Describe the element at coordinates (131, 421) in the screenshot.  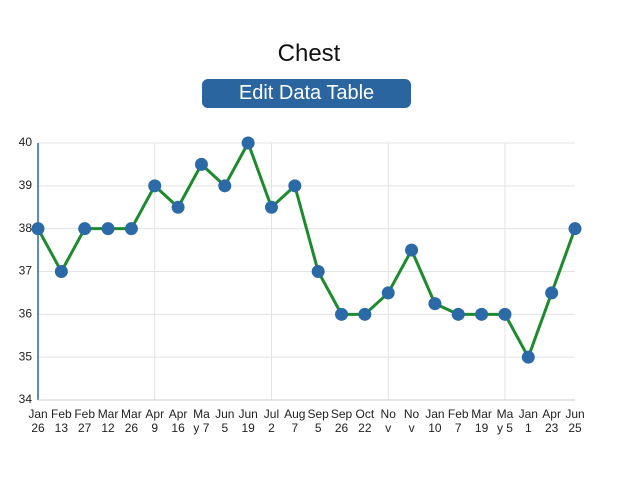
I see `x-tick-label: Mar 26` at that location.